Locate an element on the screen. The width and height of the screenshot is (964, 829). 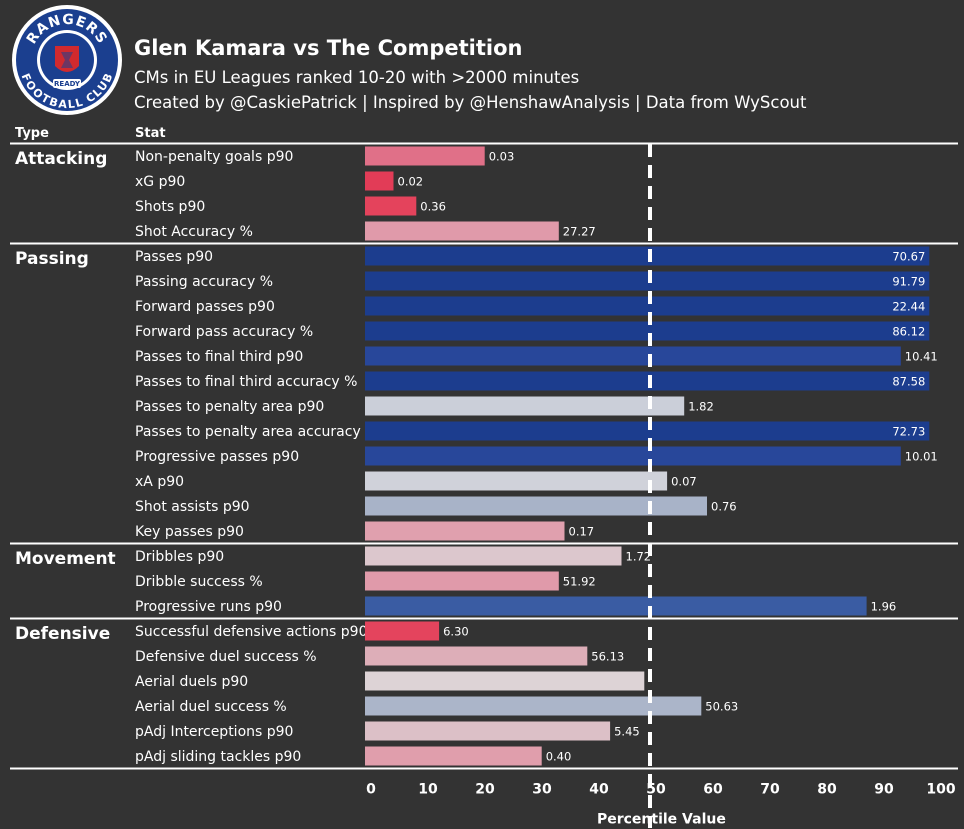
x-tick-label: 60 is located at coordinates (713, 790).